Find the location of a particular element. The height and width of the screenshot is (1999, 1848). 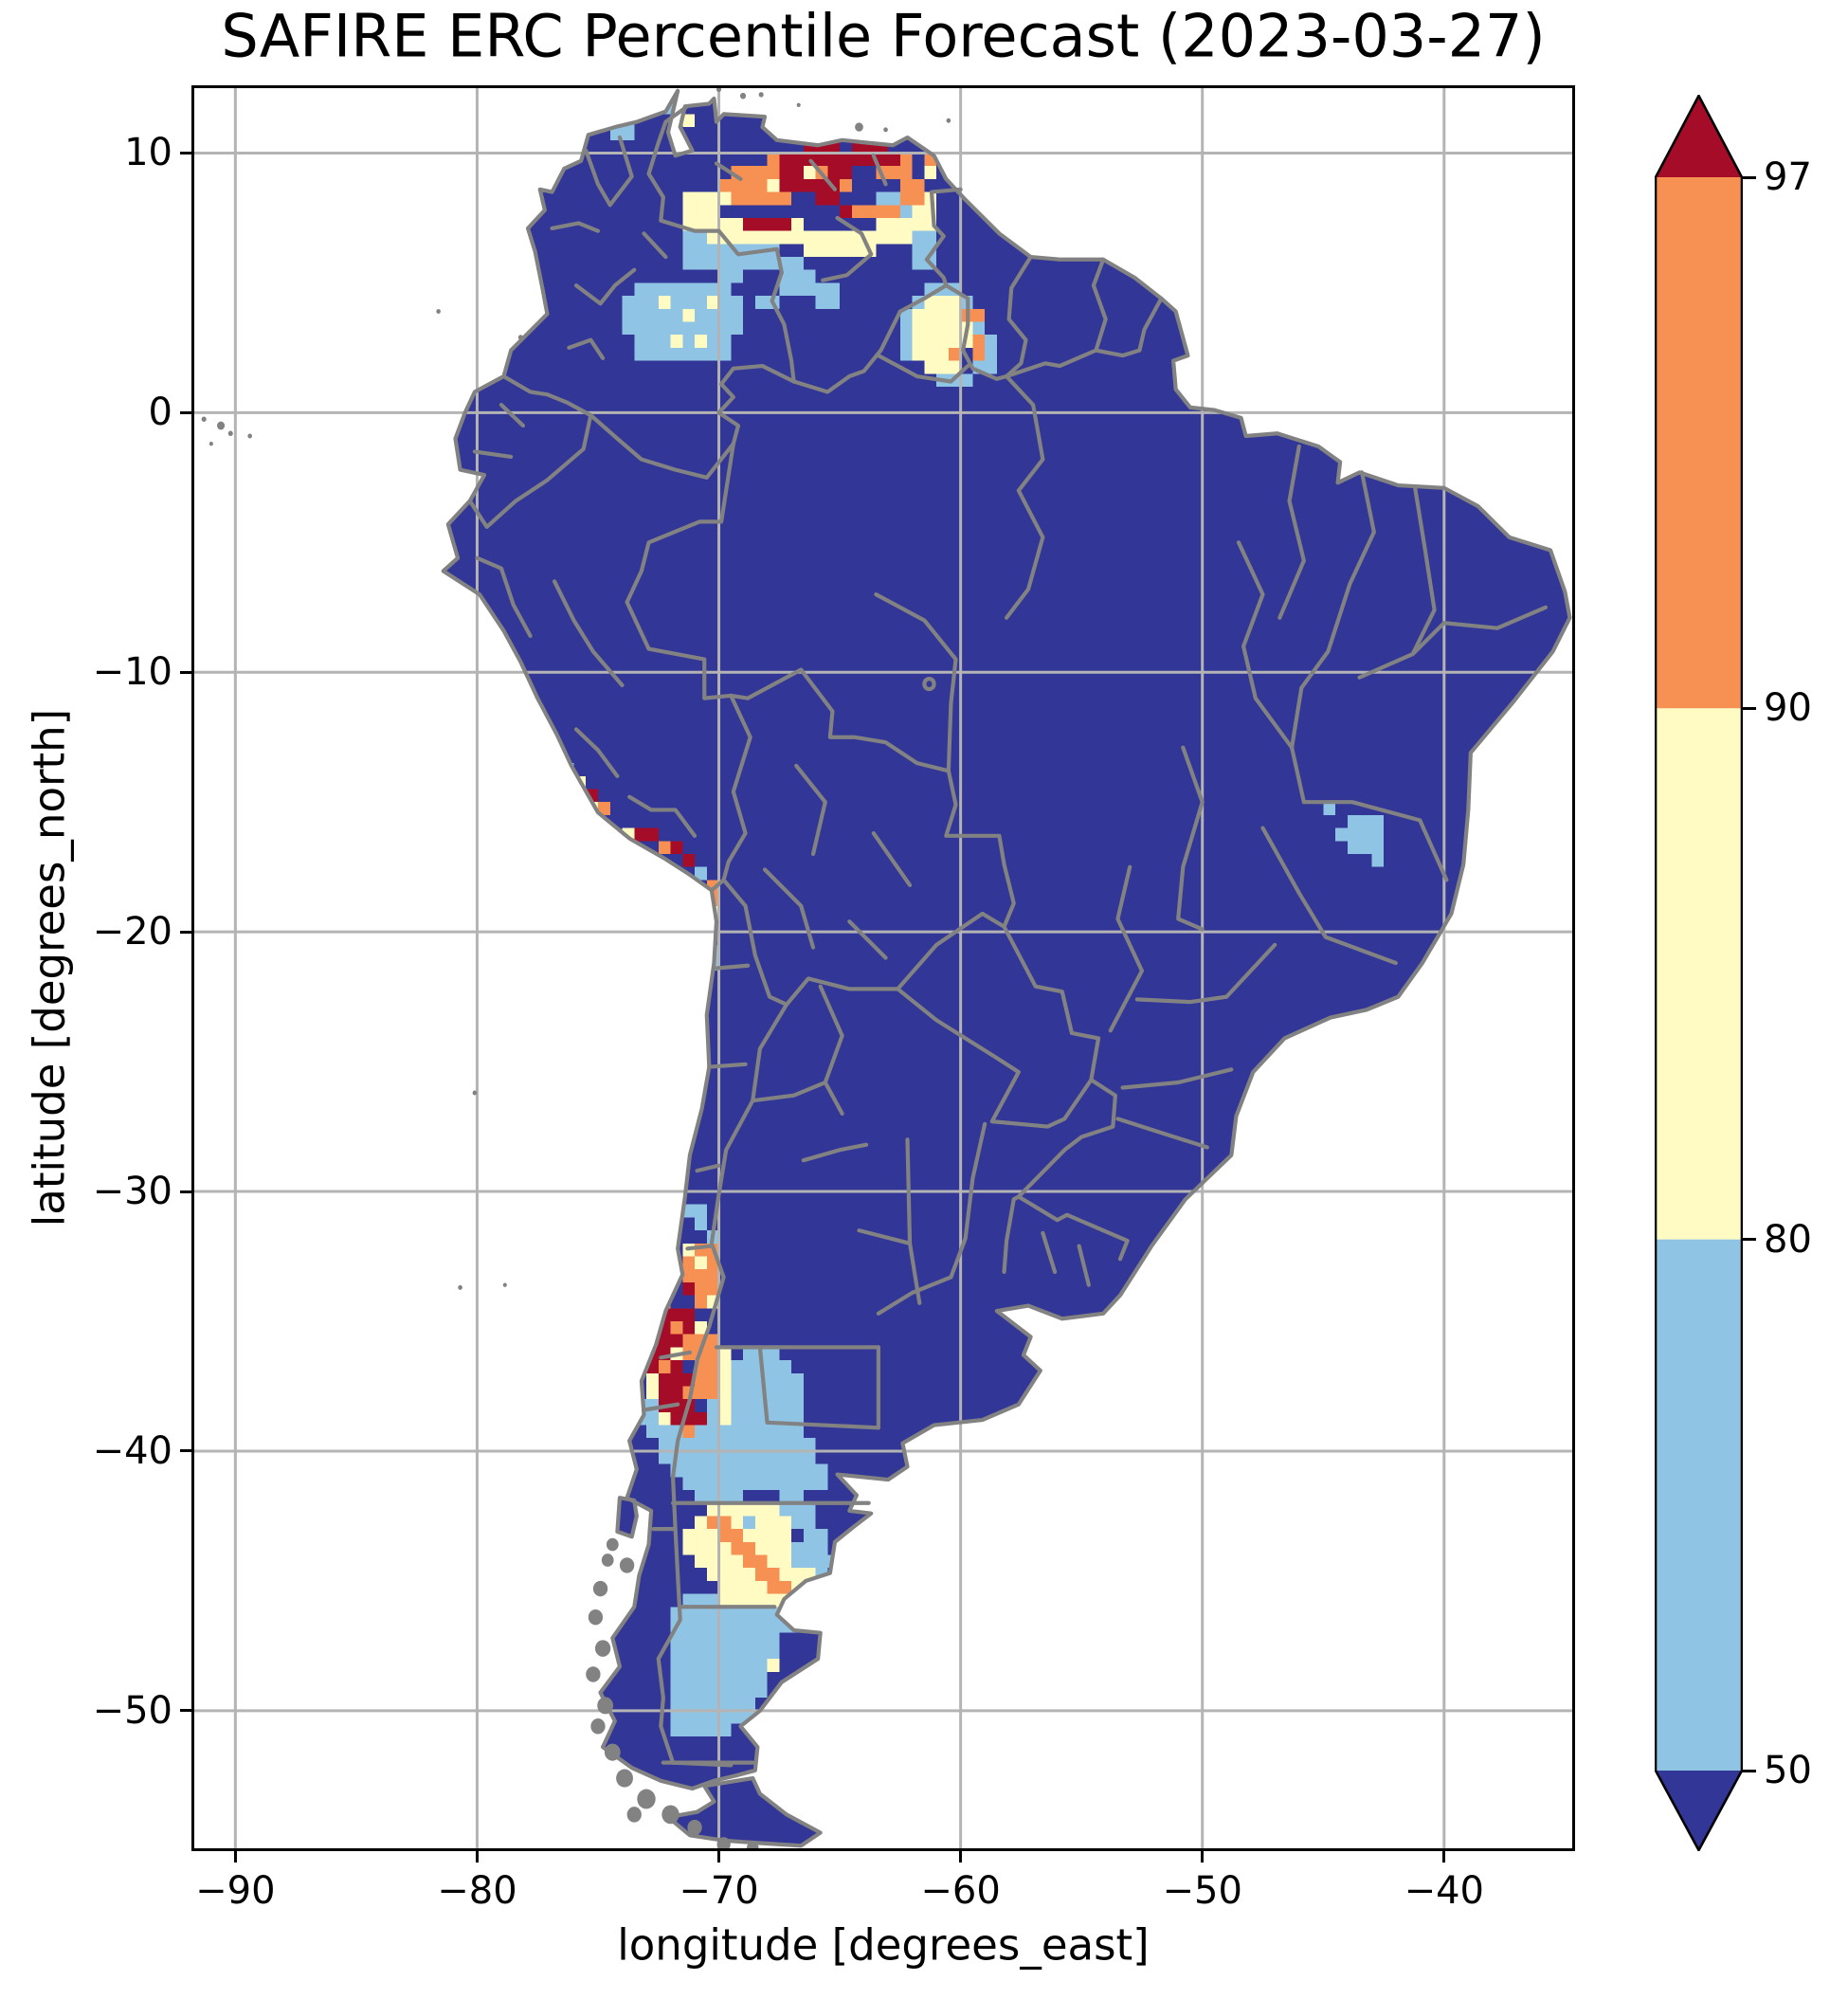

x-tick-label: −80 is located at coordinates (477, 1891).